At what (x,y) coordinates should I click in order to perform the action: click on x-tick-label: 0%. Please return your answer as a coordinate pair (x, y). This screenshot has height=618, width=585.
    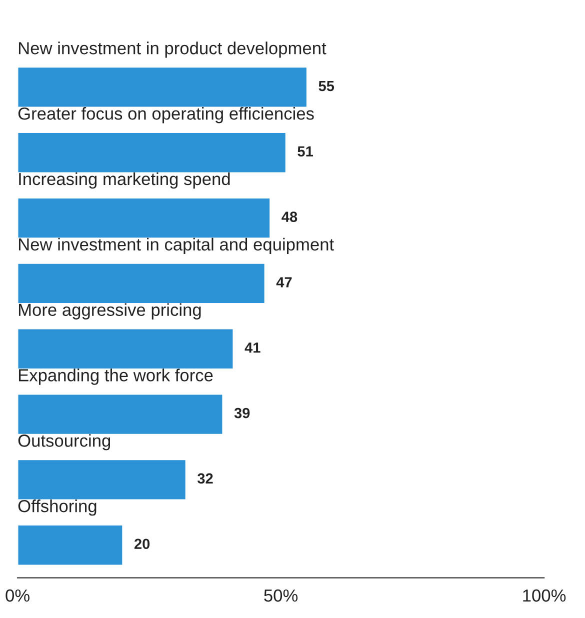
    Looking at the image, I should click on (18, 595).